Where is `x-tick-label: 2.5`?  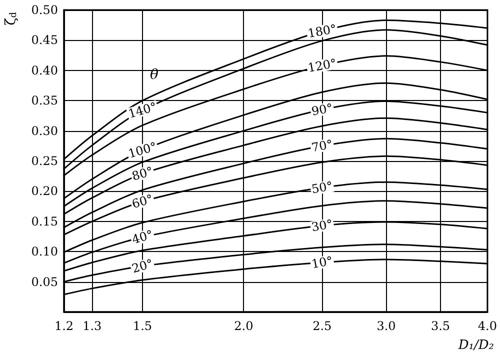 x-tick-label: 2.5 is located at coordinates (322, 326).